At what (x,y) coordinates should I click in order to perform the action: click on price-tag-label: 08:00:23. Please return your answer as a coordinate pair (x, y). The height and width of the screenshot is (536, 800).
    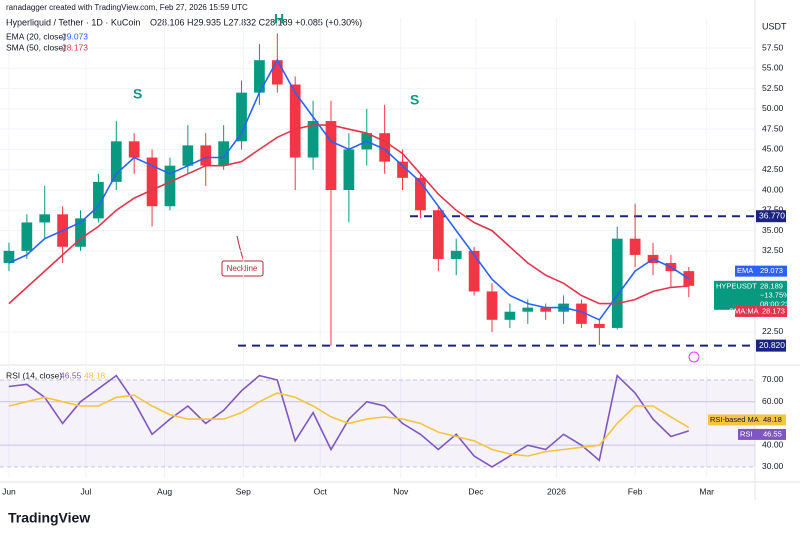
    Looking at the image, I should click on (774, 303).